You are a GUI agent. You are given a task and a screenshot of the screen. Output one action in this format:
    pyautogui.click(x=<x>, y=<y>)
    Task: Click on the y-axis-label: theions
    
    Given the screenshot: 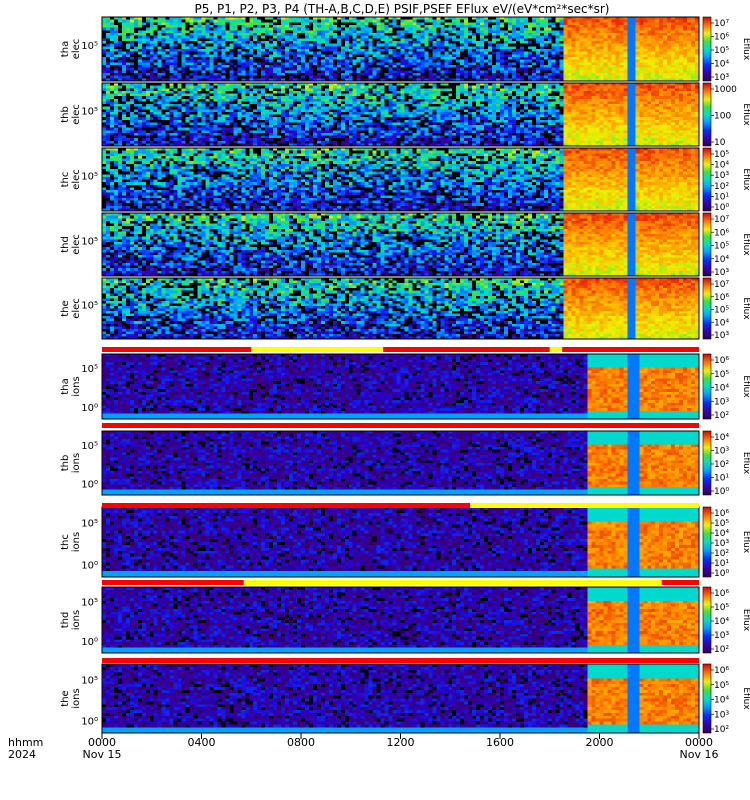 What is the action you would take?
    pyautogui.click(x=71, y=698)
    